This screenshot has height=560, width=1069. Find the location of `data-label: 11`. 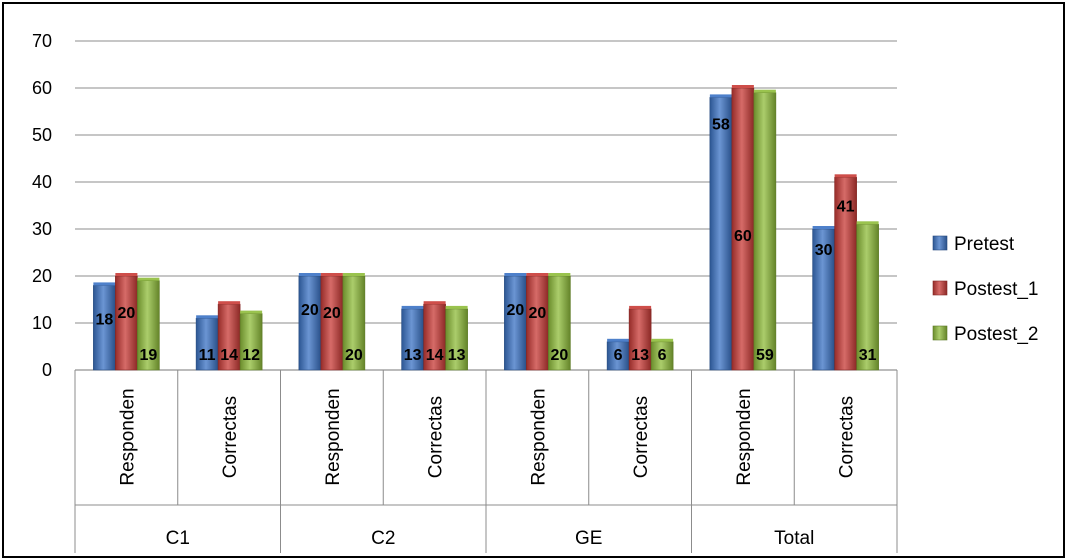

data-label: 11 is located at coordinates (207, 355).